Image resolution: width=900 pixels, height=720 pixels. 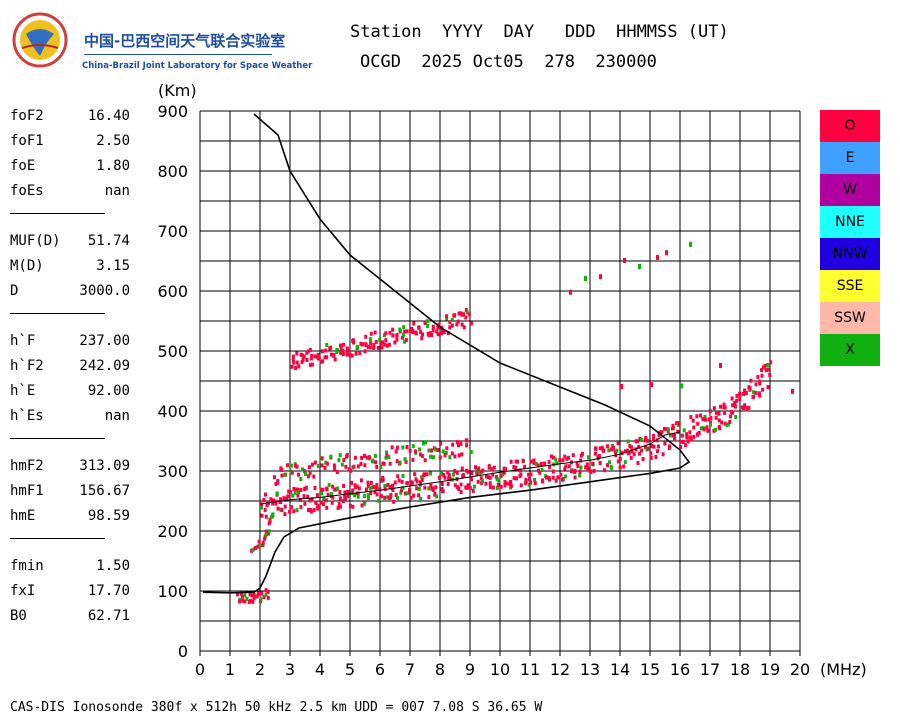 I want to click on param-name: foF1, so click(x=27, y=141).